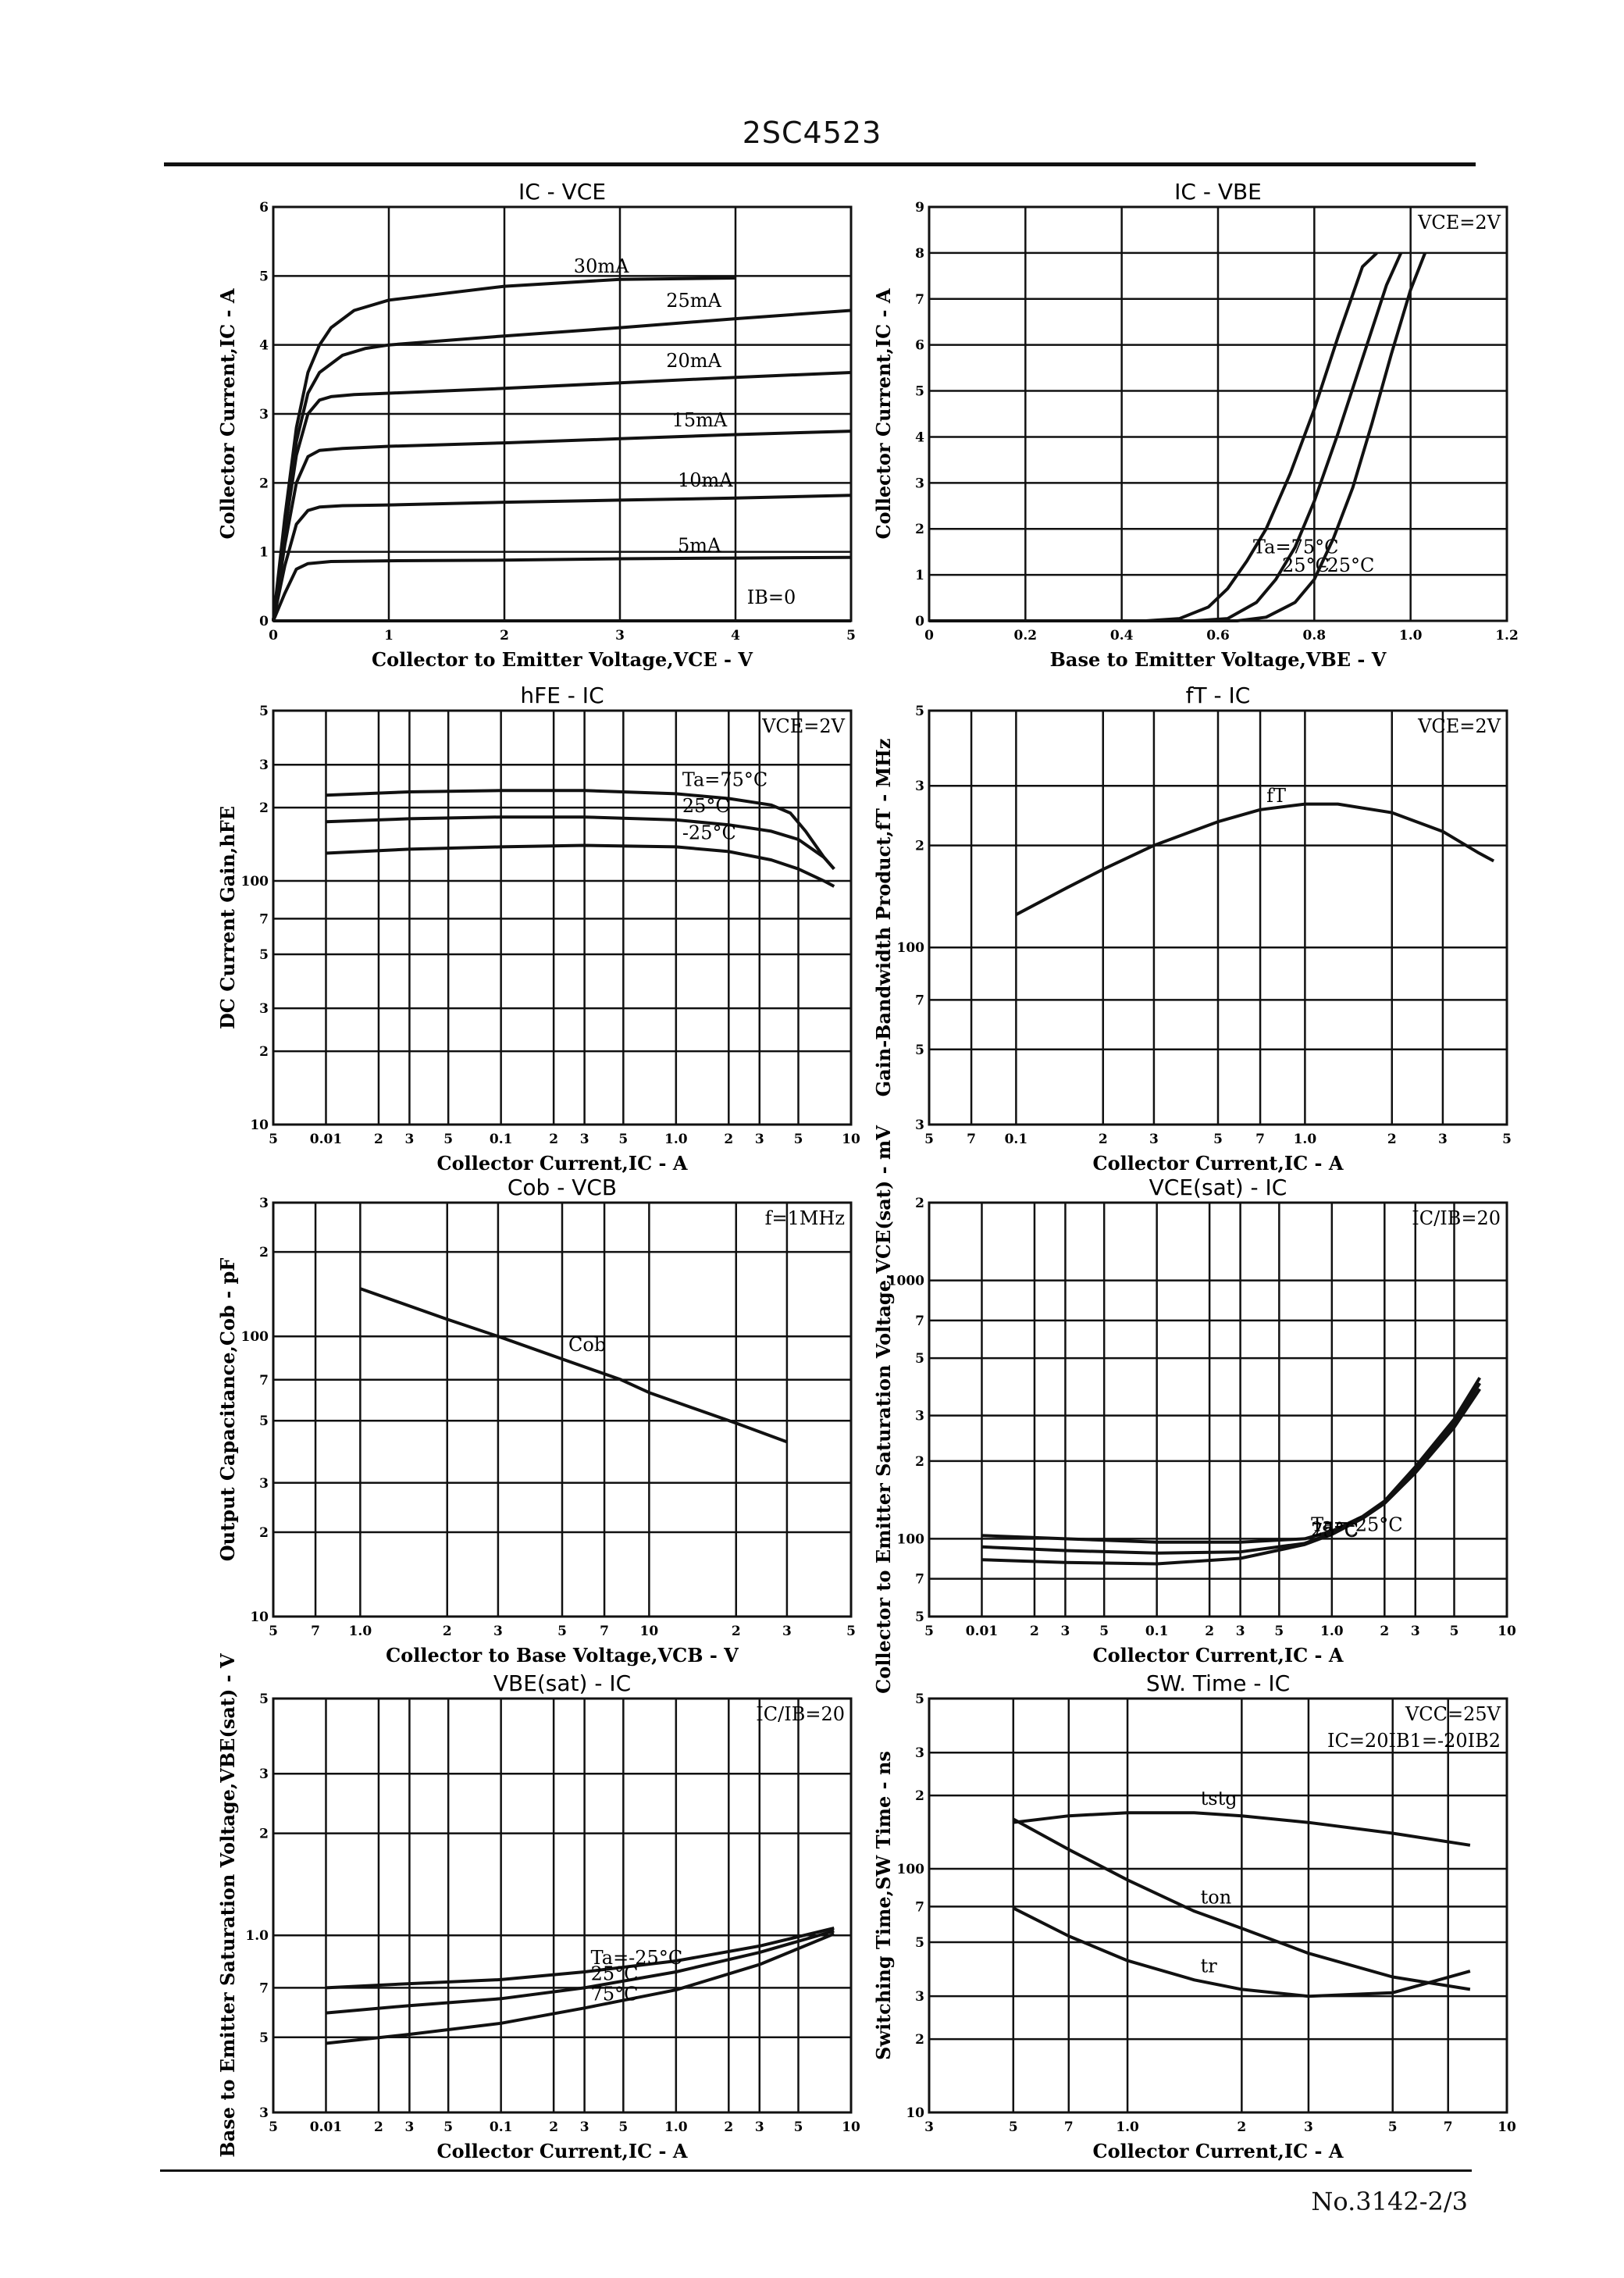  I want to click on y-tick-label: 4, so click(264, 346).